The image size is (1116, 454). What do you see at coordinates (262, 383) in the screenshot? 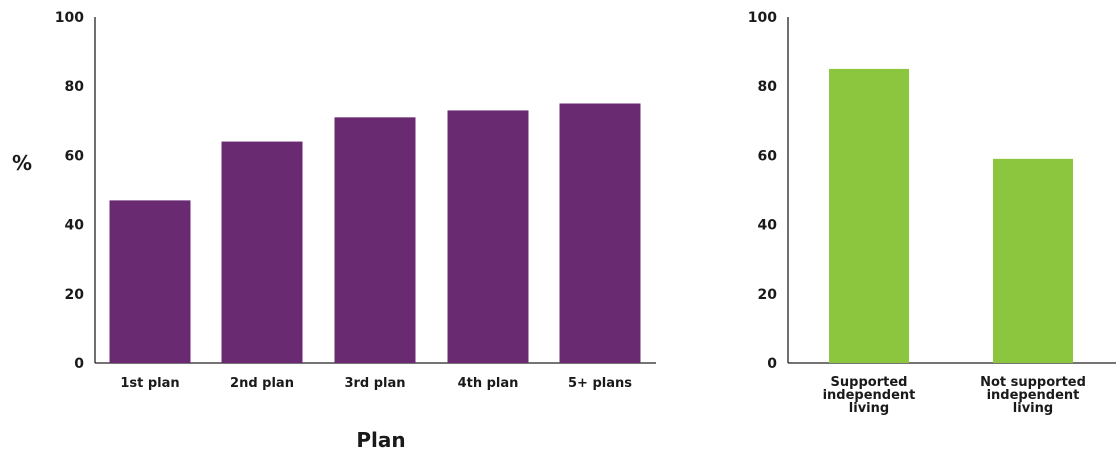
I see `left-category-label: 2nd plan` at bounding box center [262, 383].